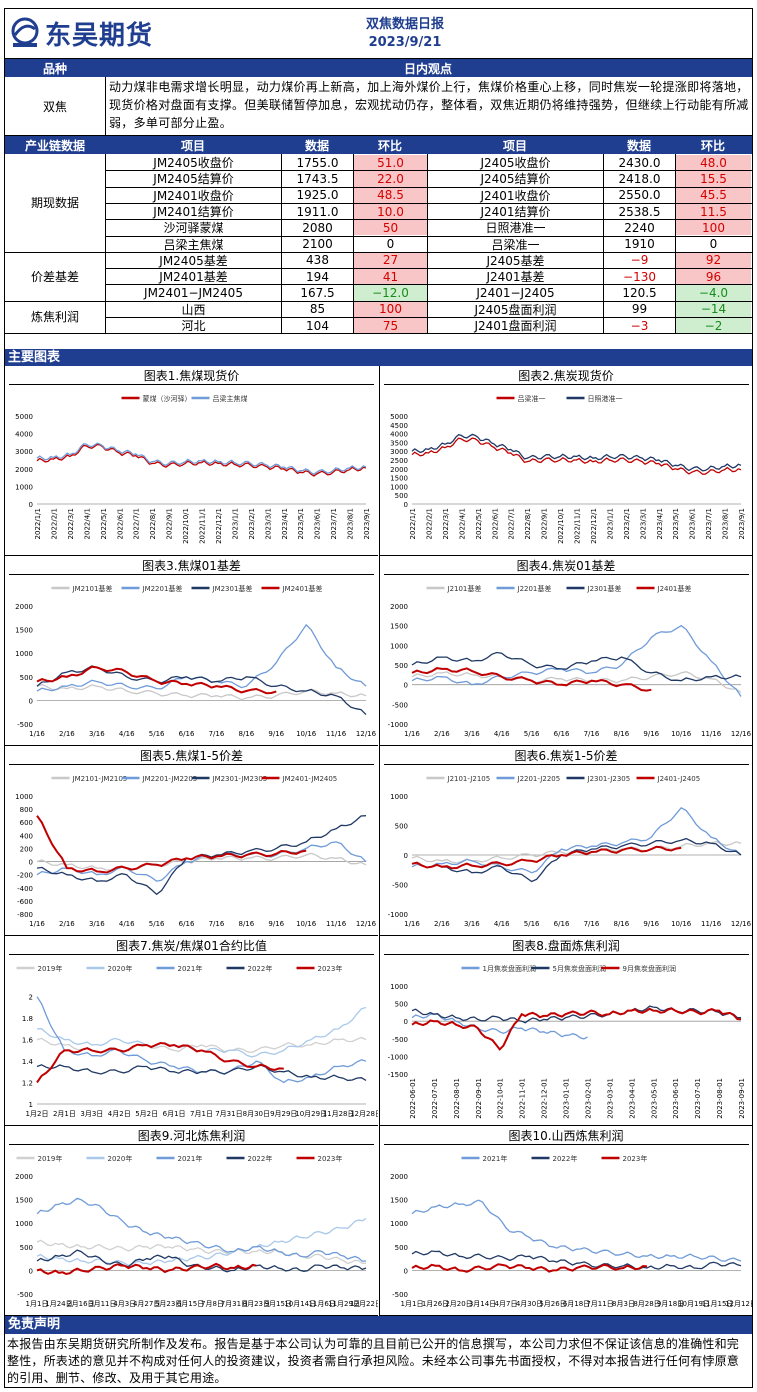 The image size is (757, 1392). Describe the element at coordinates (639, 162) in the screenshot. I see `table-cell-d2: 2430.0` at that location.